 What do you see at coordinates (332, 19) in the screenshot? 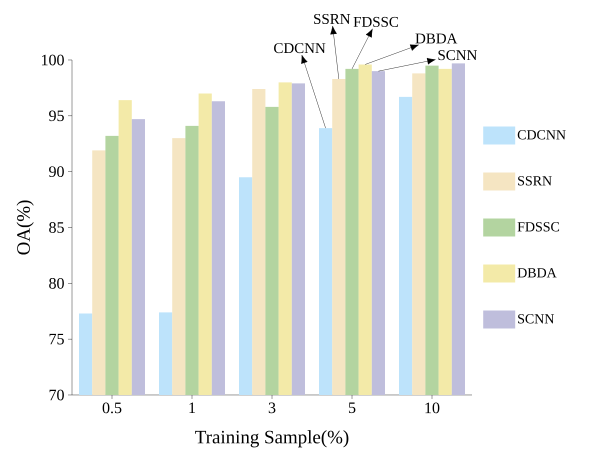
I see `text: SSRN` at bounding box center [332, 19].